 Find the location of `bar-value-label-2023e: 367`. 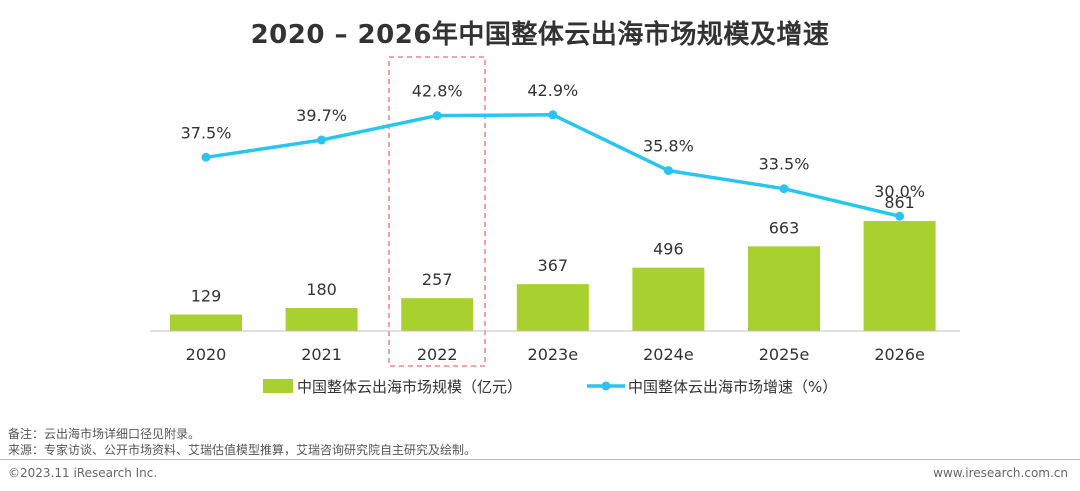

bar-value-label-2023e: 367 is located at coordinates (553, 265).